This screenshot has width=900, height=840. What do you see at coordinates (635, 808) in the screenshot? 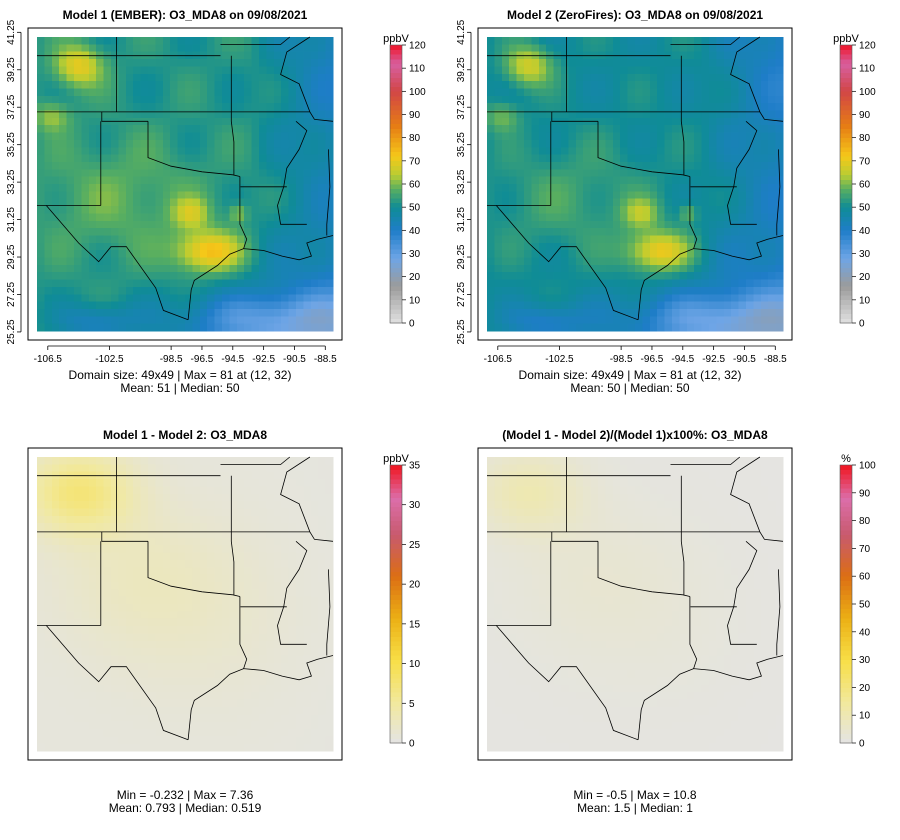
I see `stats-line-2: Mean: 1.5 | Median: 1` at bounding box center [635, 808].